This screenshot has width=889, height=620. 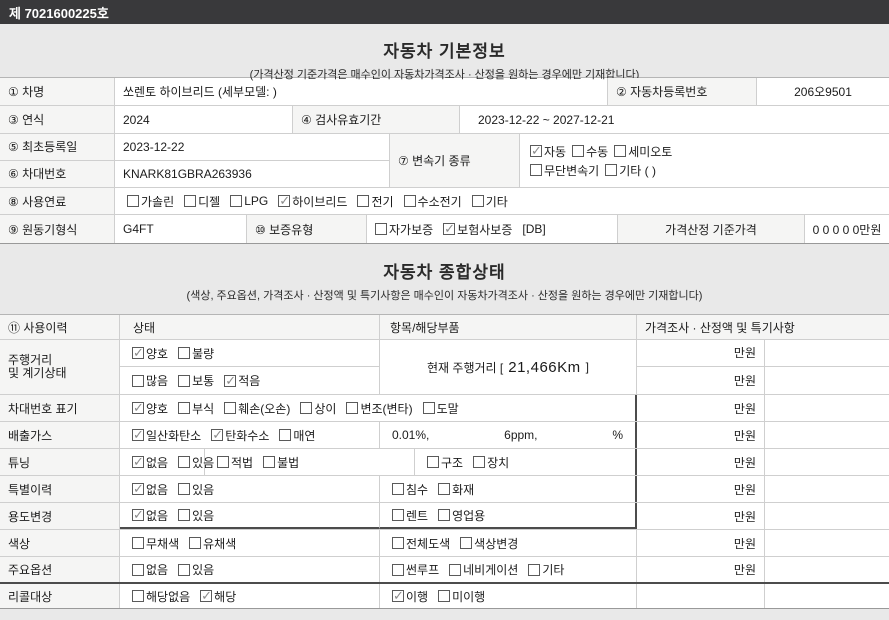 What do you see at coordinates (375, 201) in the screenshot?
I see `checkbox-option: 전기` at bounding box center [375, 201].